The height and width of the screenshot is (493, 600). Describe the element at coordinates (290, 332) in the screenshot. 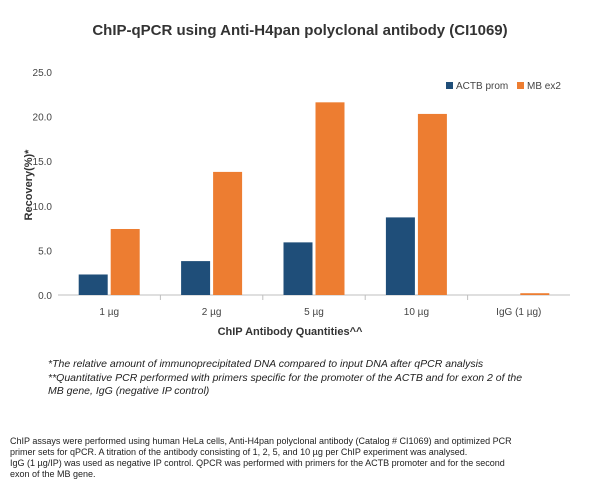

I see `x-axis-label: ChIP Antibody Quantities^^` at that location.